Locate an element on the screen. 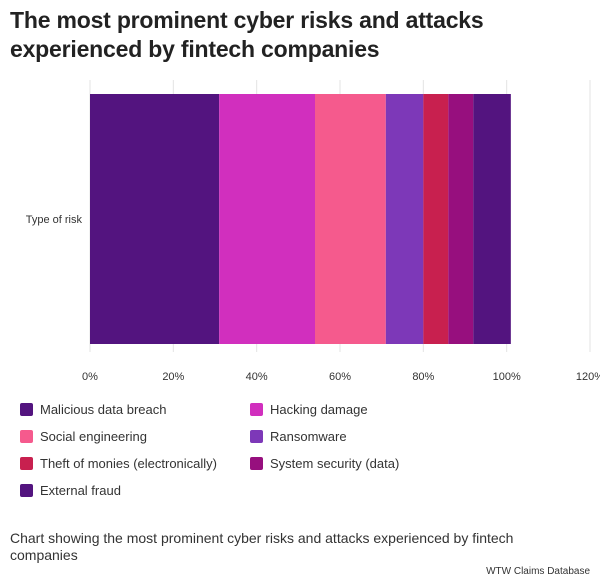 Image resolution: width=600 pixels, height=581 pixels. legend-label: Social engineering is located at coordinates (93, 436).